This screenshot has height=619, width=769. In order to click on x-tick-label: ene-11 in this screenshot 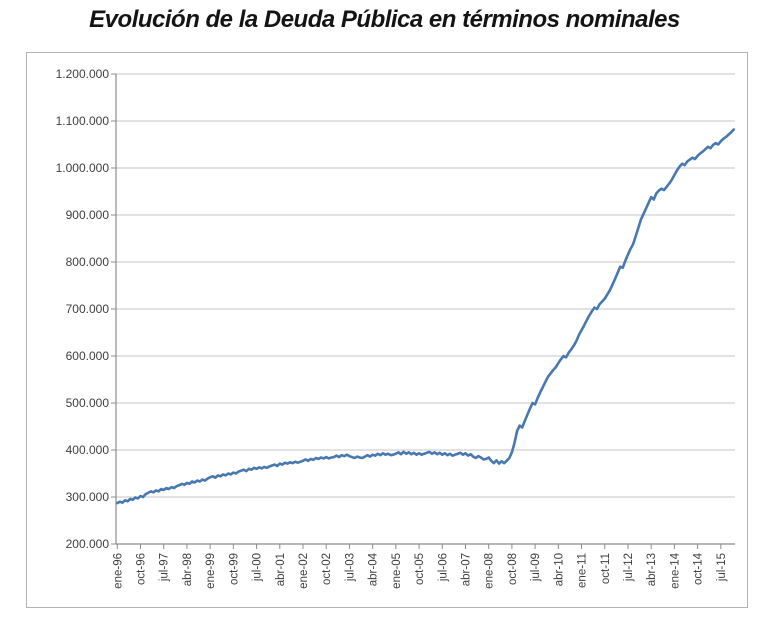, I will do `click(583, 570)`.